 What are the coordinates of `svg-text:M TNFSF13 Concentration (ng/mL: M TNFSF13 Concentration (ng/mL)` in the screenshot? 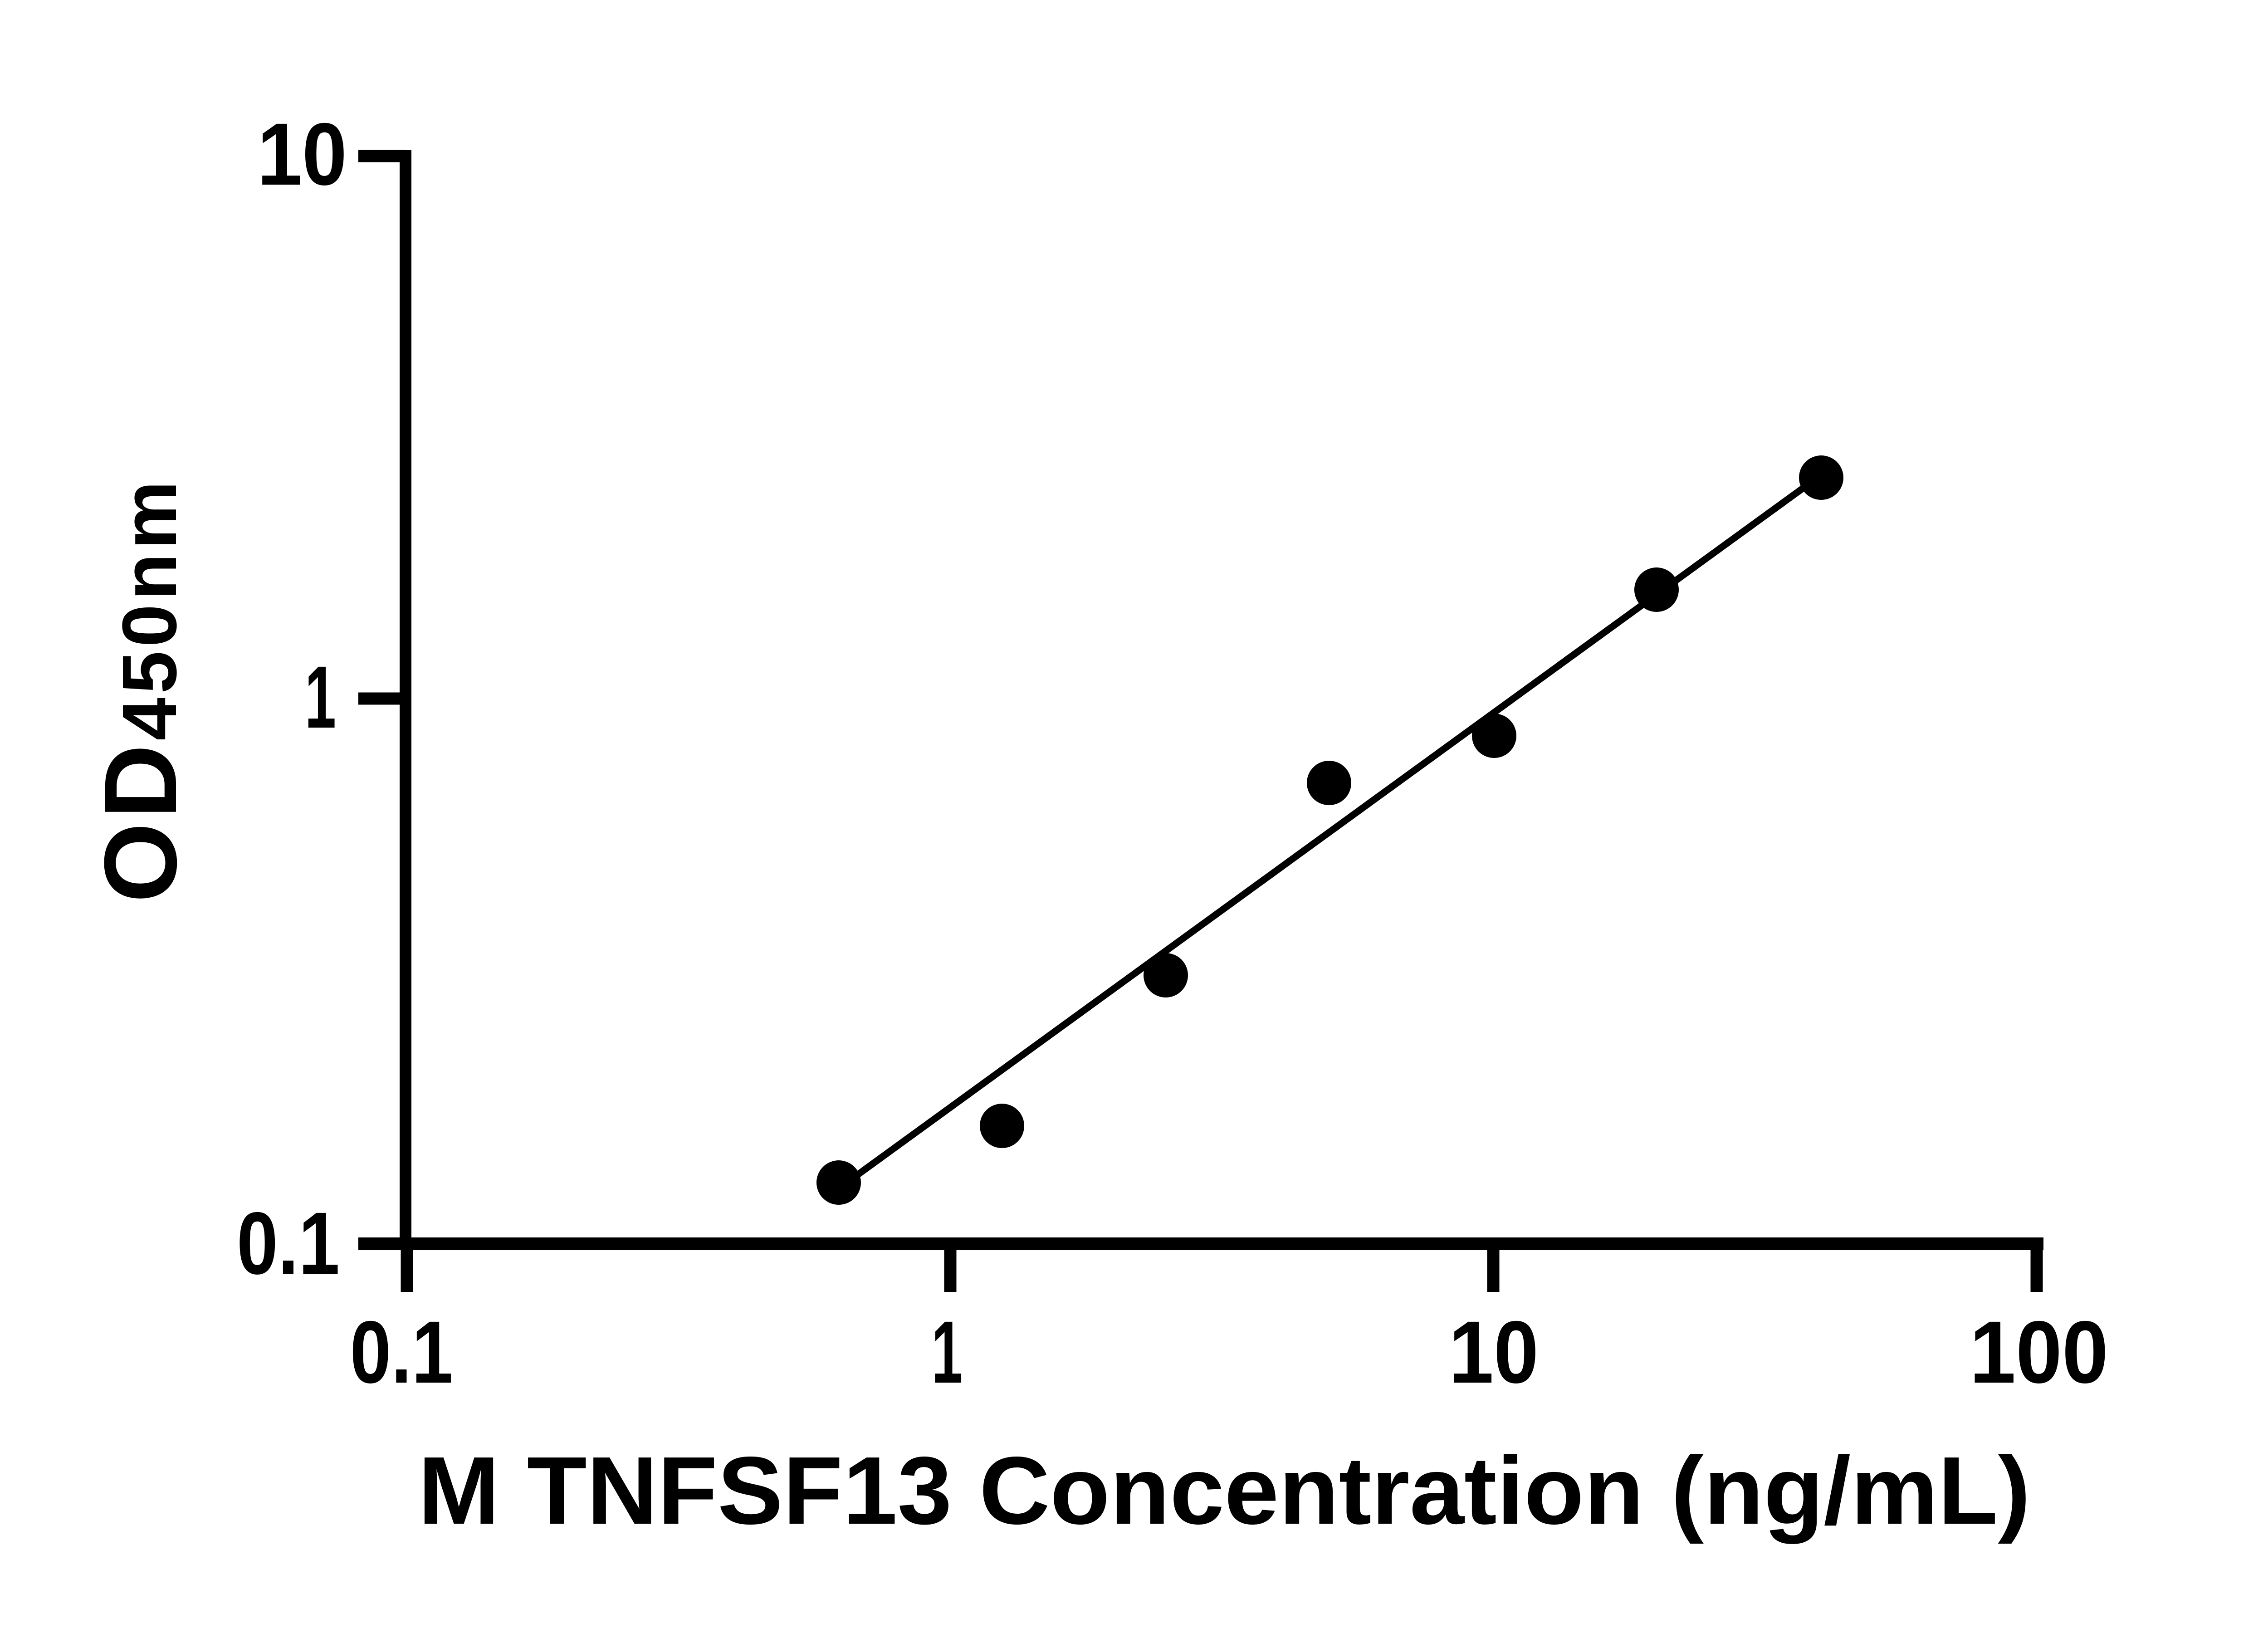 It's located at (1224, 1490).